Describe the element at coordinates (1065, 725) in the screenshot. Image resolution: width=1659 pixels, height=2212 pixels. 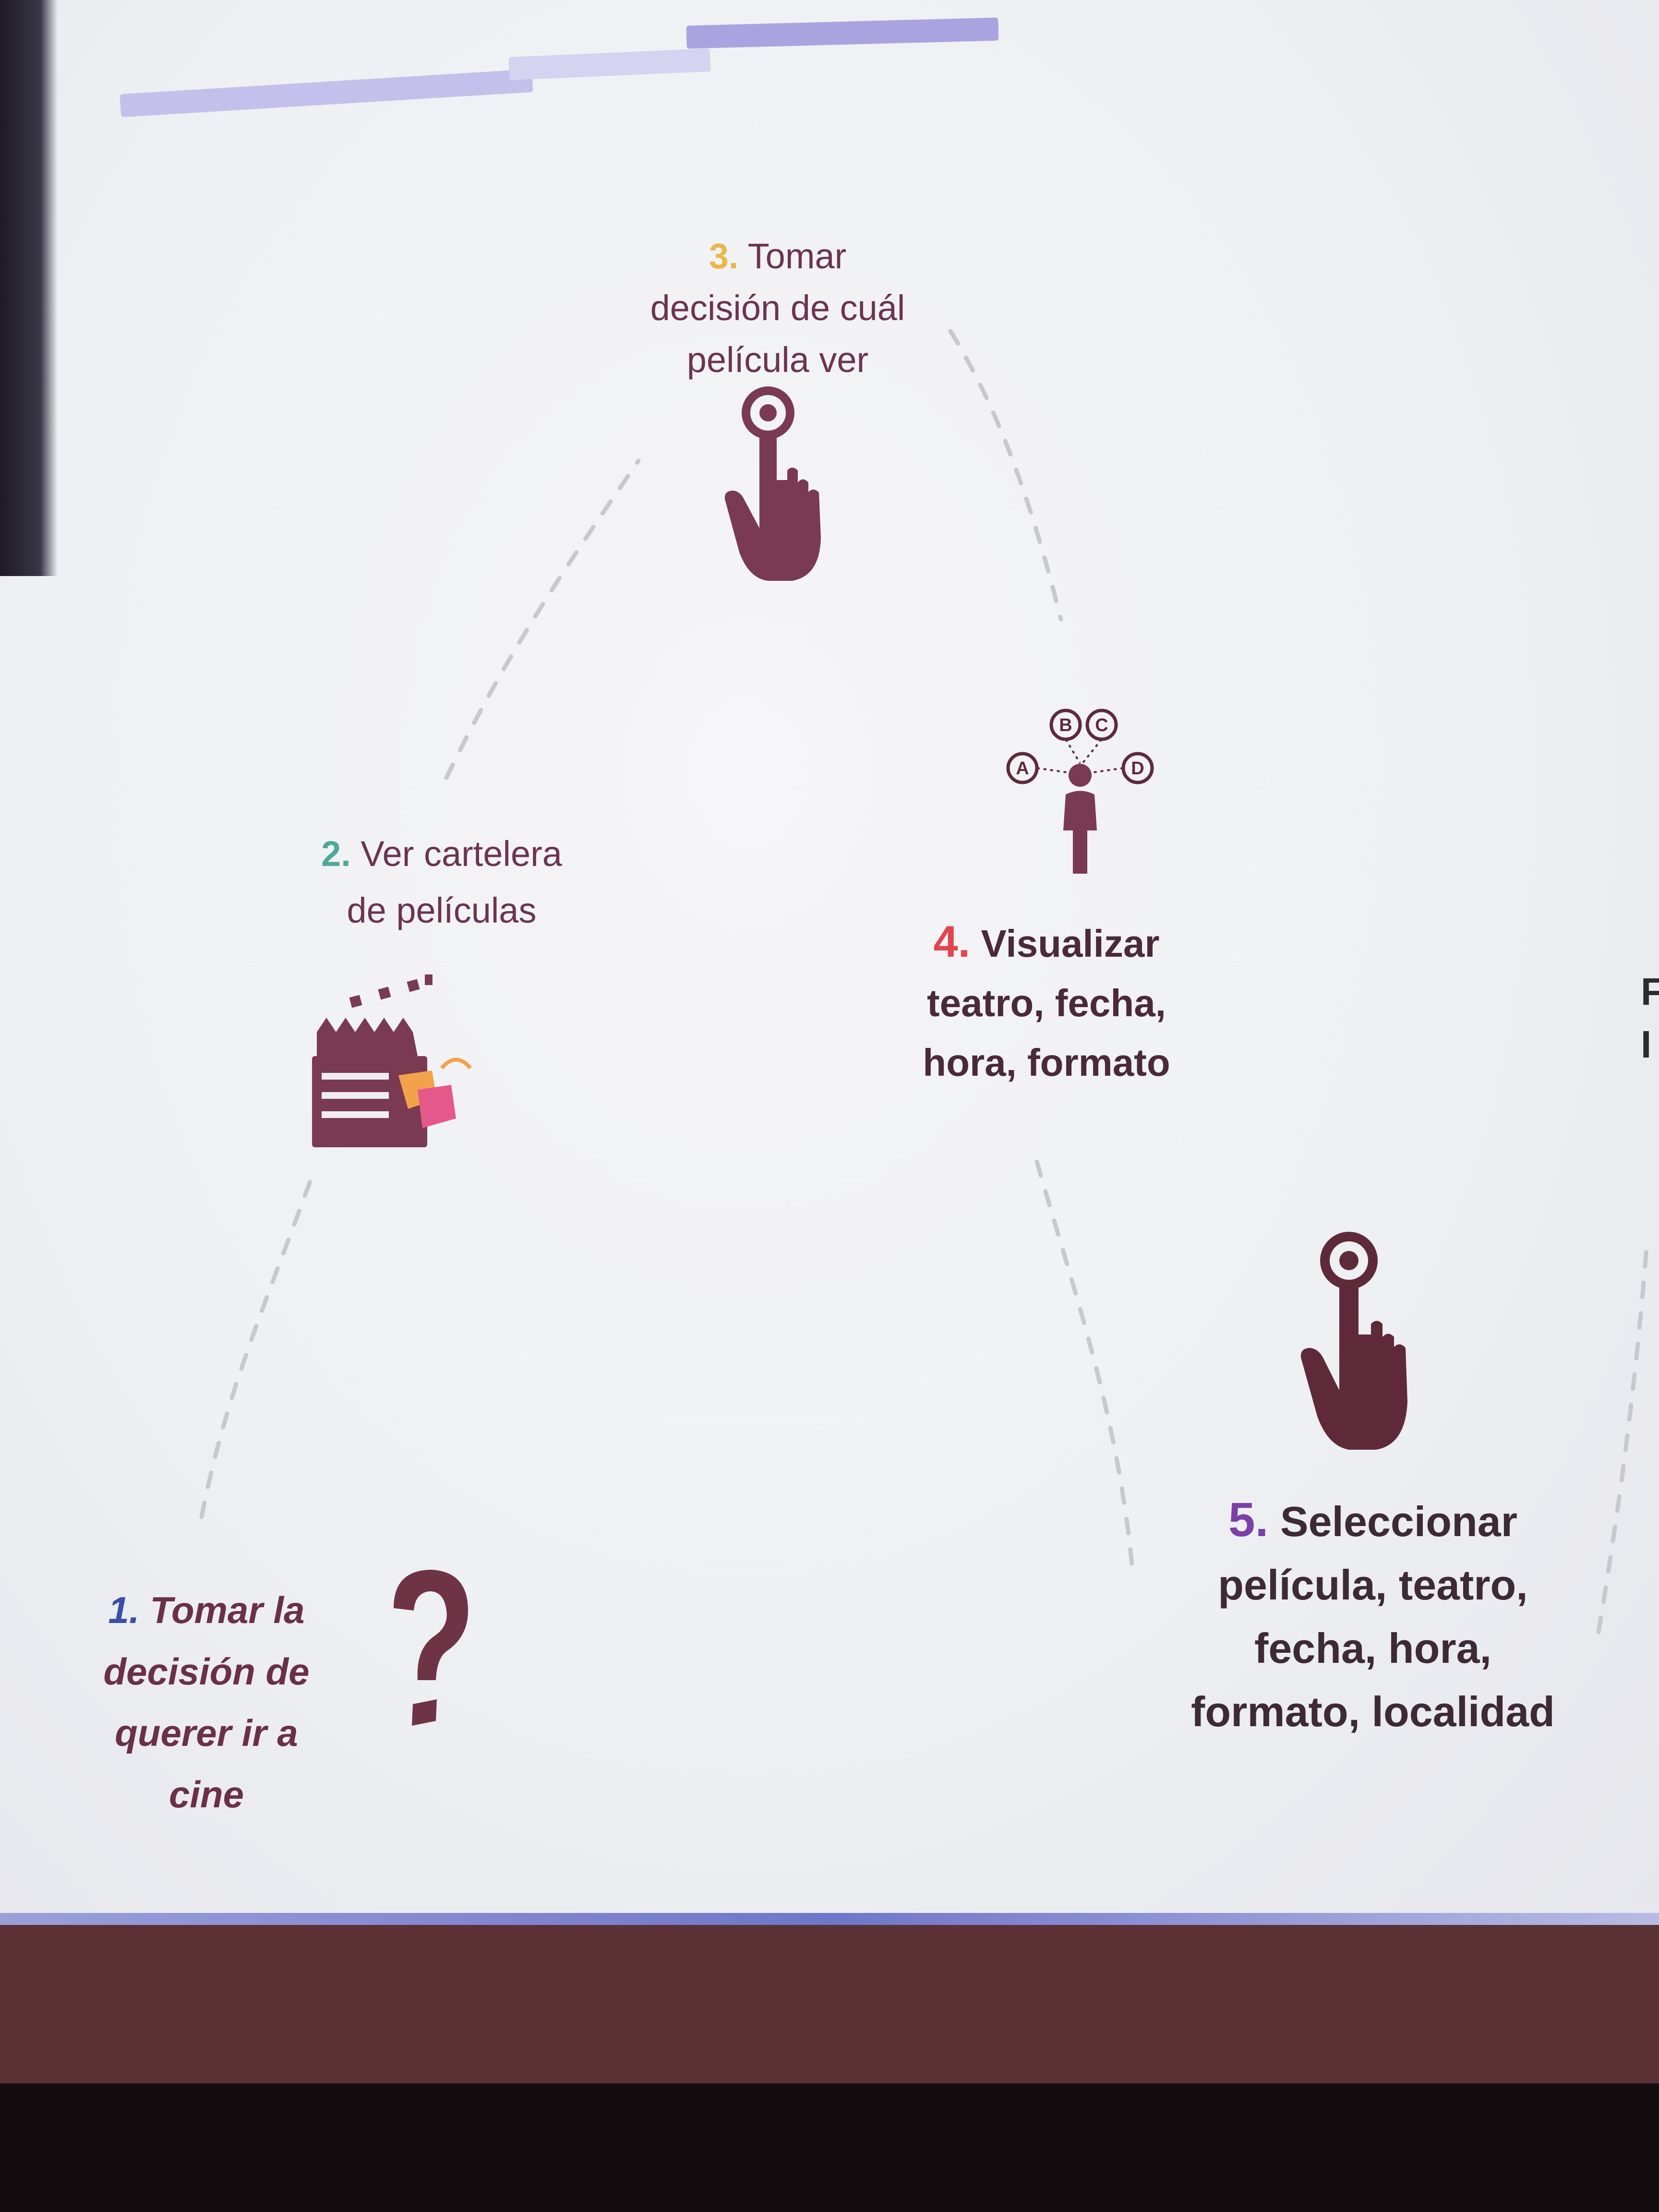
I see `option-b: B` at that location.